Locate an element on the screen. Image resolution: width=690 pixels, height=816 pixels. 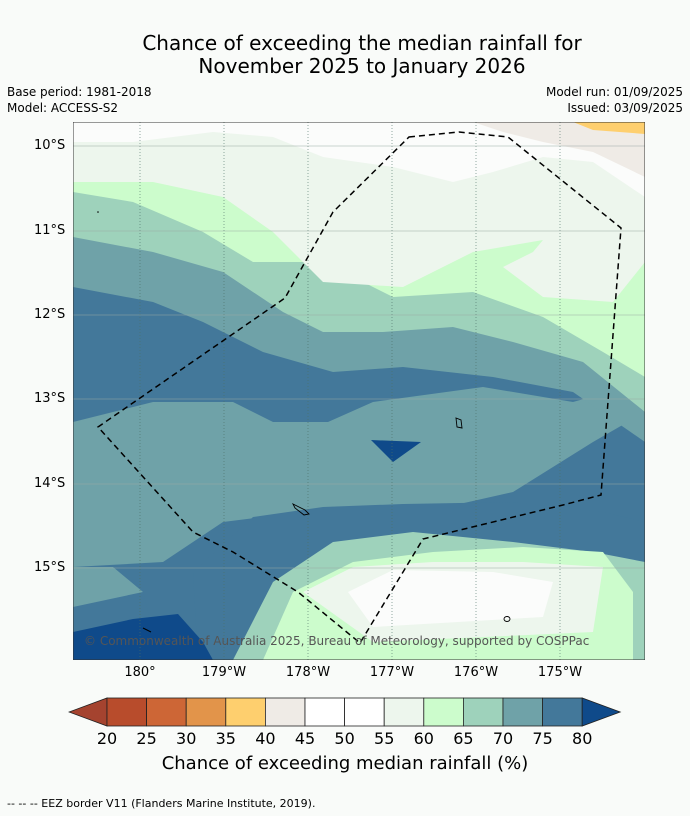
lon-label-175w: 175°W is located at coordinates (560, 672).